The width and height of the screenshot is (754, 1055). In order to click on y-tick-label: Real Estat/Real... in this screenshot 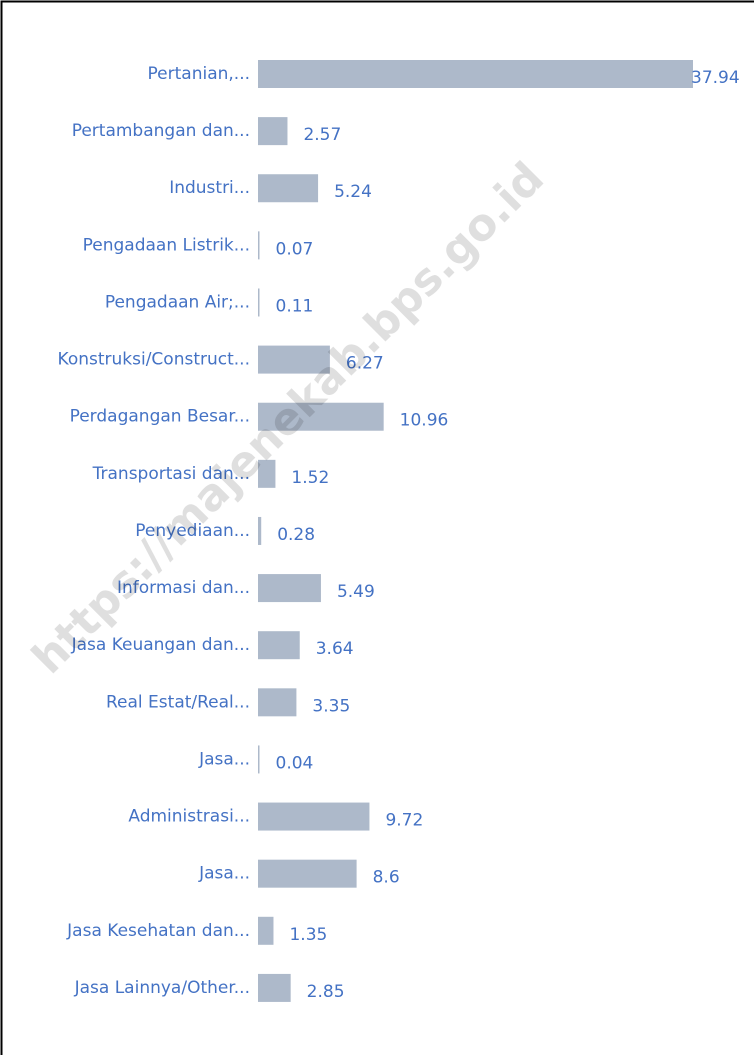, I will do `click(178, 702)`.